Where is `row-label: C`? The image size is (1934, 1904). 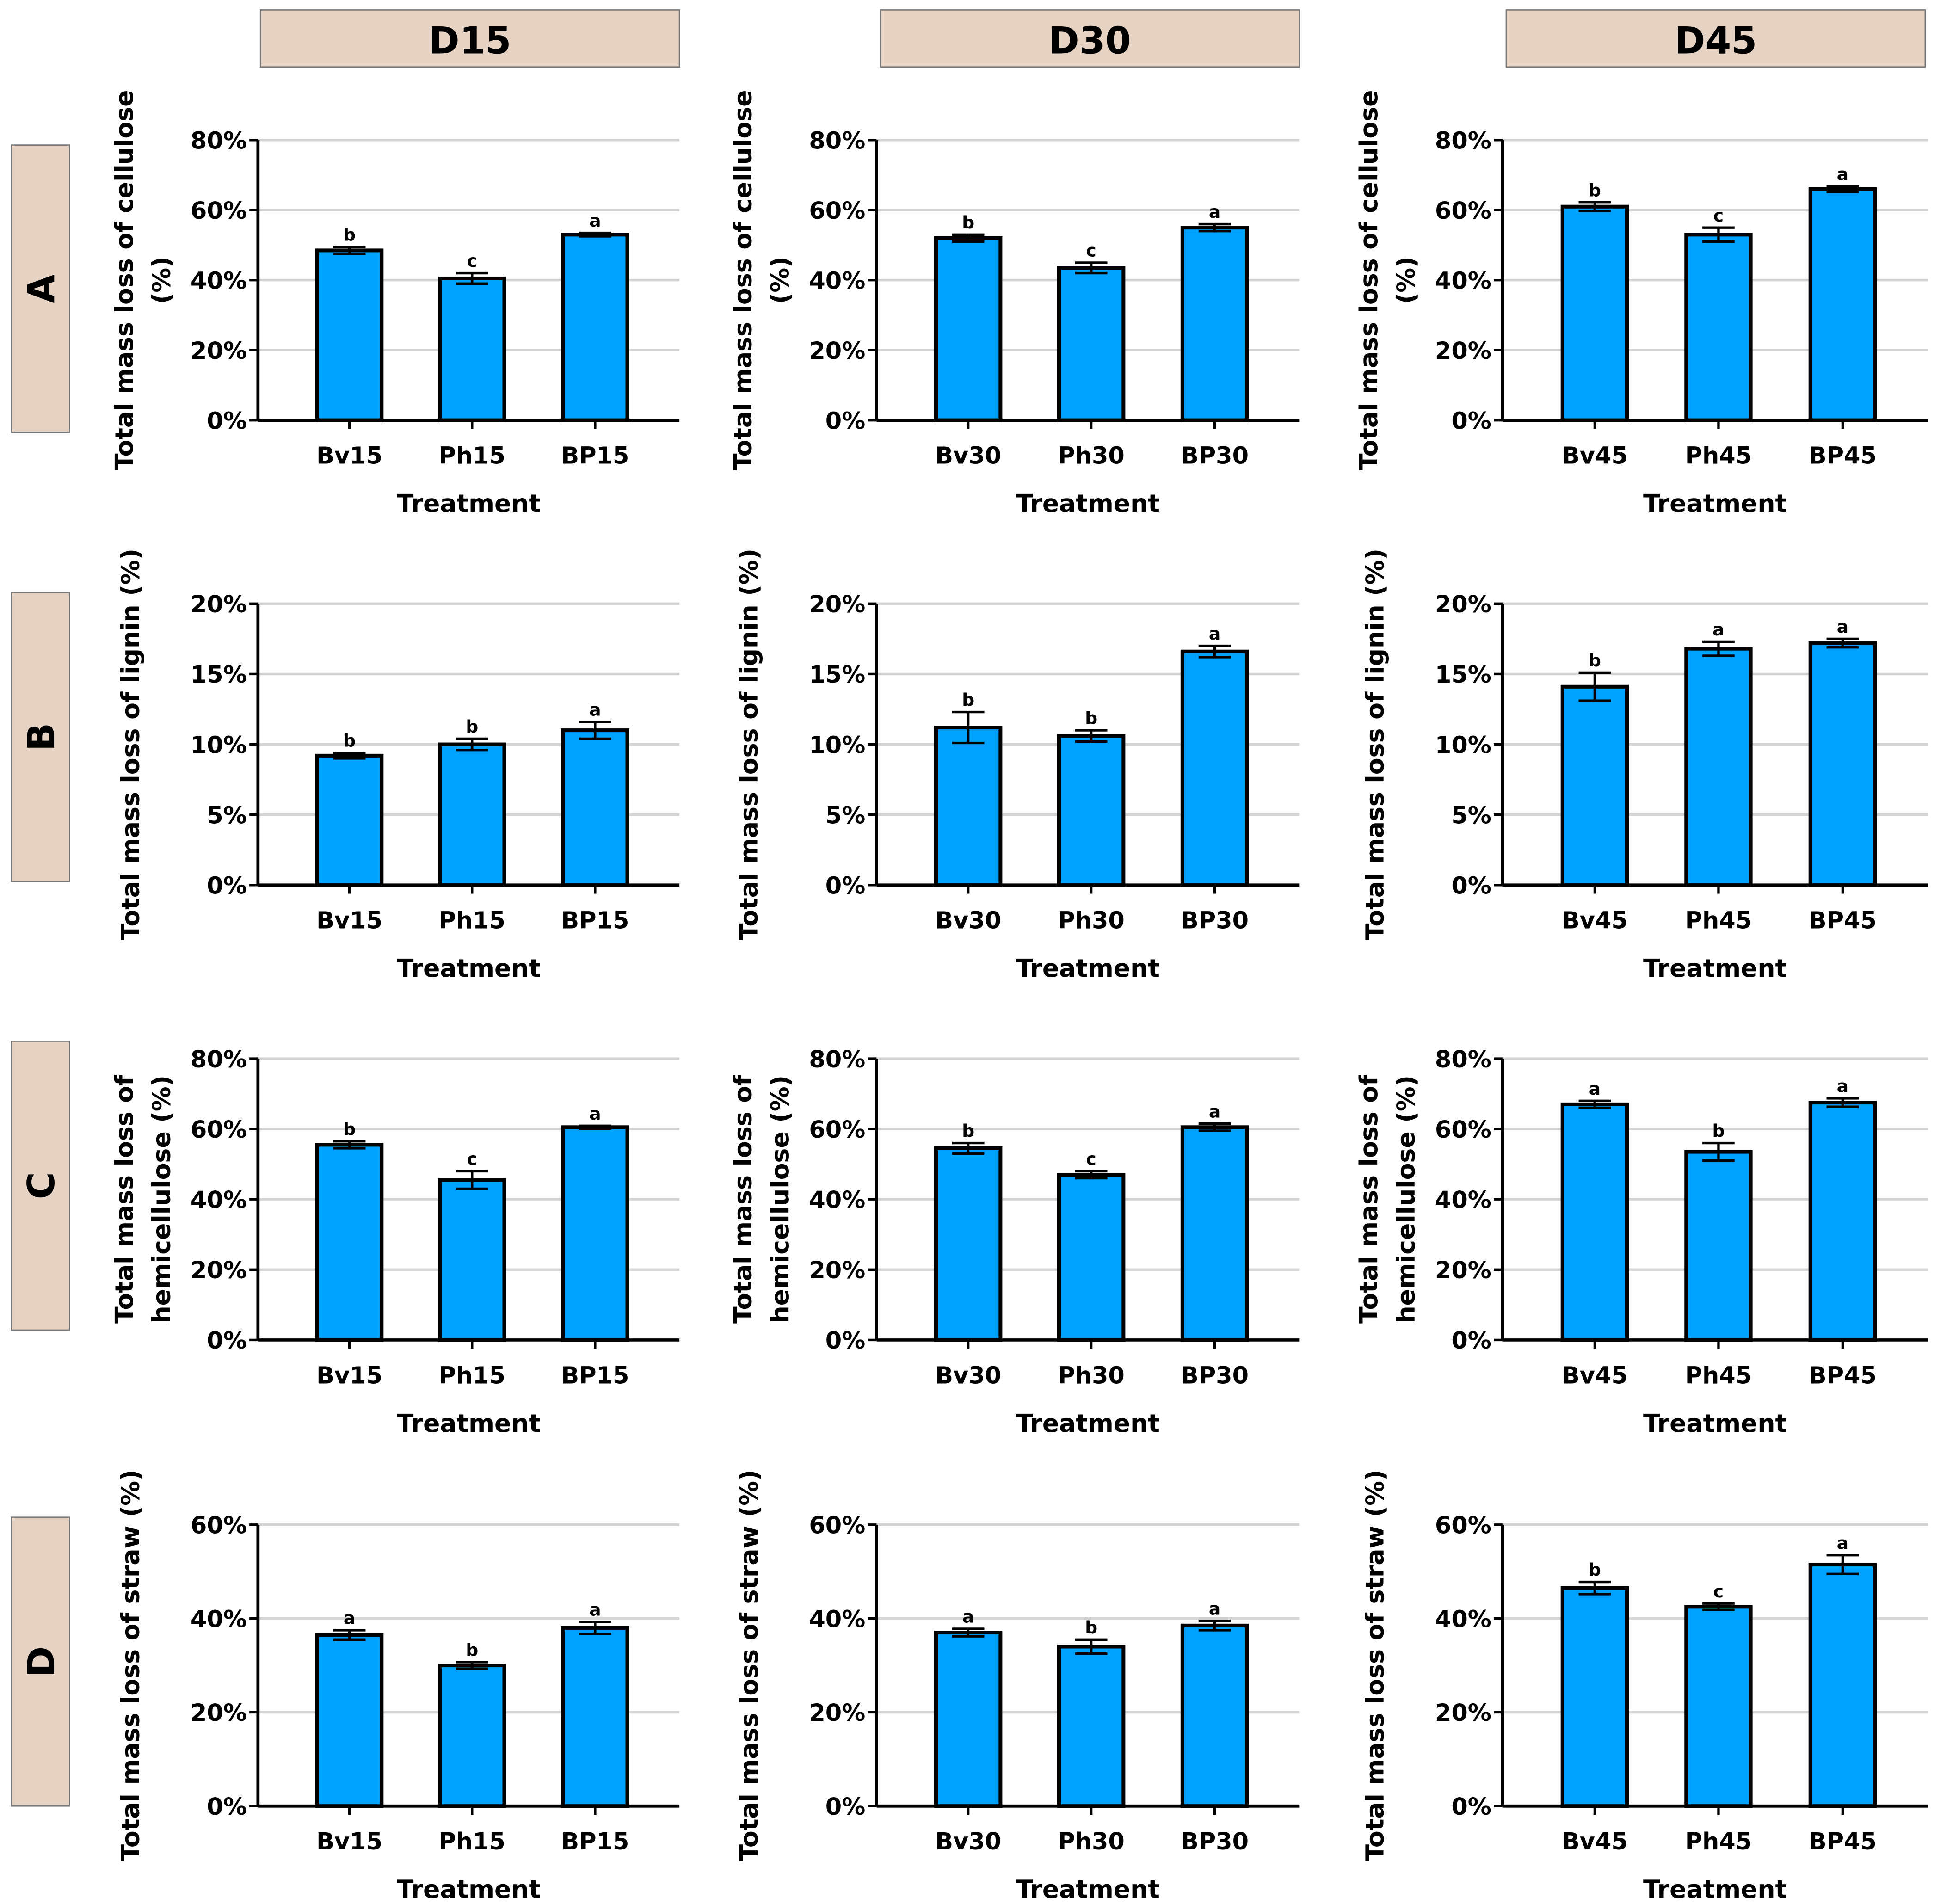 row-label: C is located at coordinates (41, 1185).